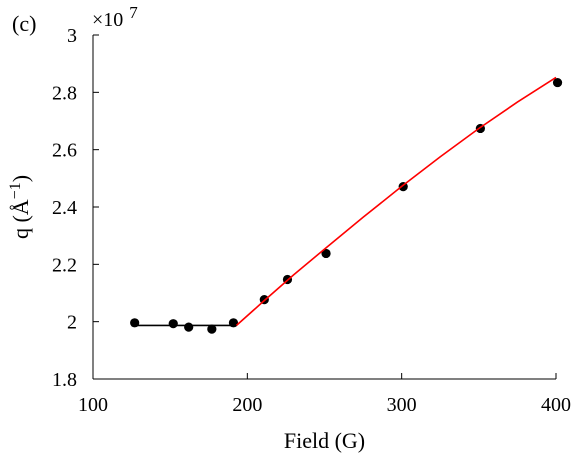  Describe the element at coordinates (20, 178) in the screenshot. I see `y-axis-title-close: )` at that location.